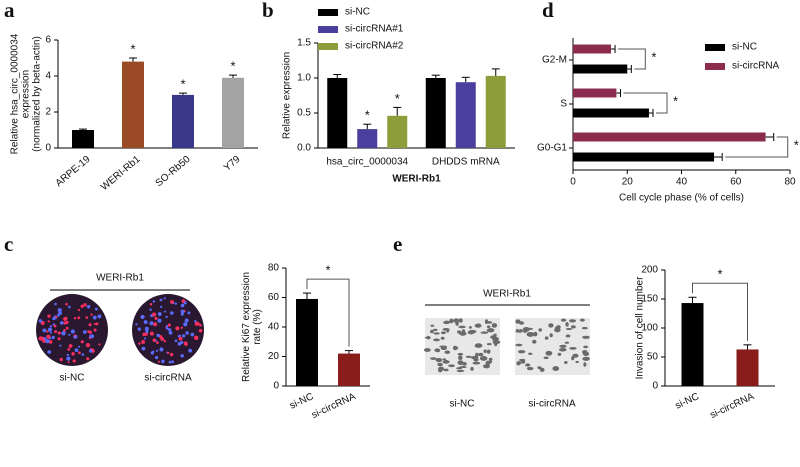  I want to click on panel-letter: b, so click(268, 11).